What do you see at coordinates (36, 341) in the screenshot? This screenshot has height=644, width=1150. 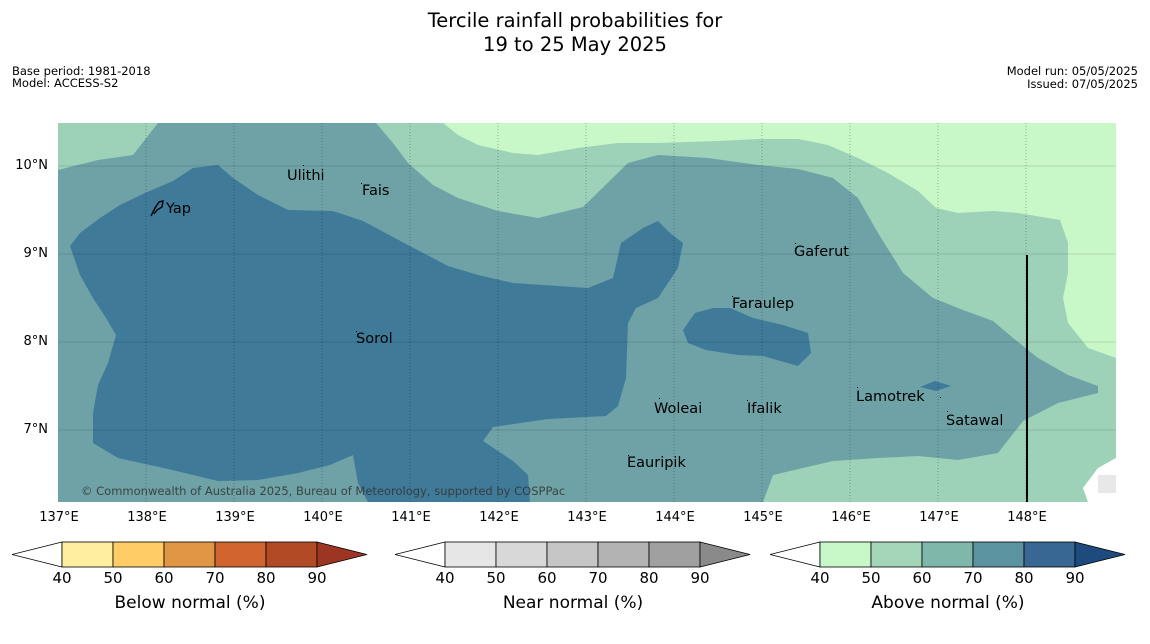 I see `lat-label: 8°N` at bounding box center [36, 341].